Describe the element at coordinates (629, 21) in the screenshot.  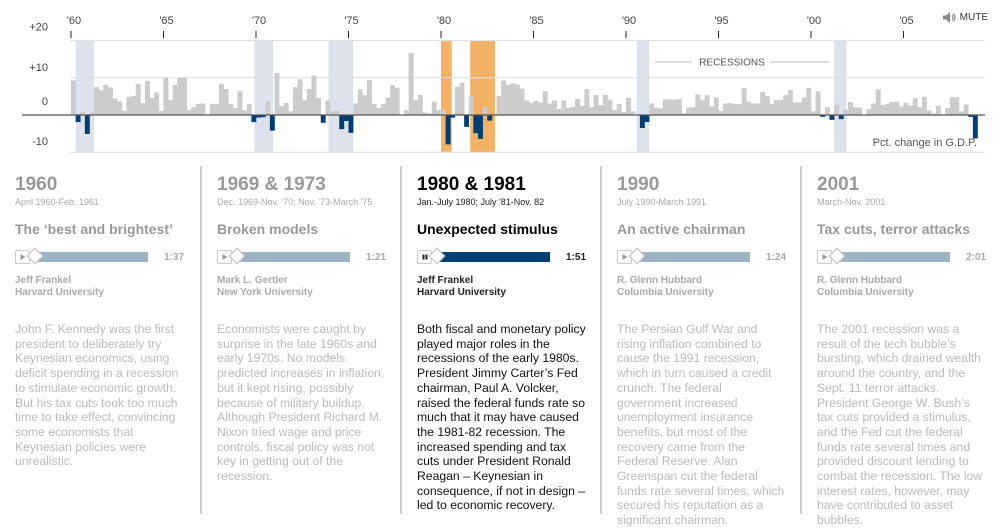
I see `x-tick-label: '90` at that location.